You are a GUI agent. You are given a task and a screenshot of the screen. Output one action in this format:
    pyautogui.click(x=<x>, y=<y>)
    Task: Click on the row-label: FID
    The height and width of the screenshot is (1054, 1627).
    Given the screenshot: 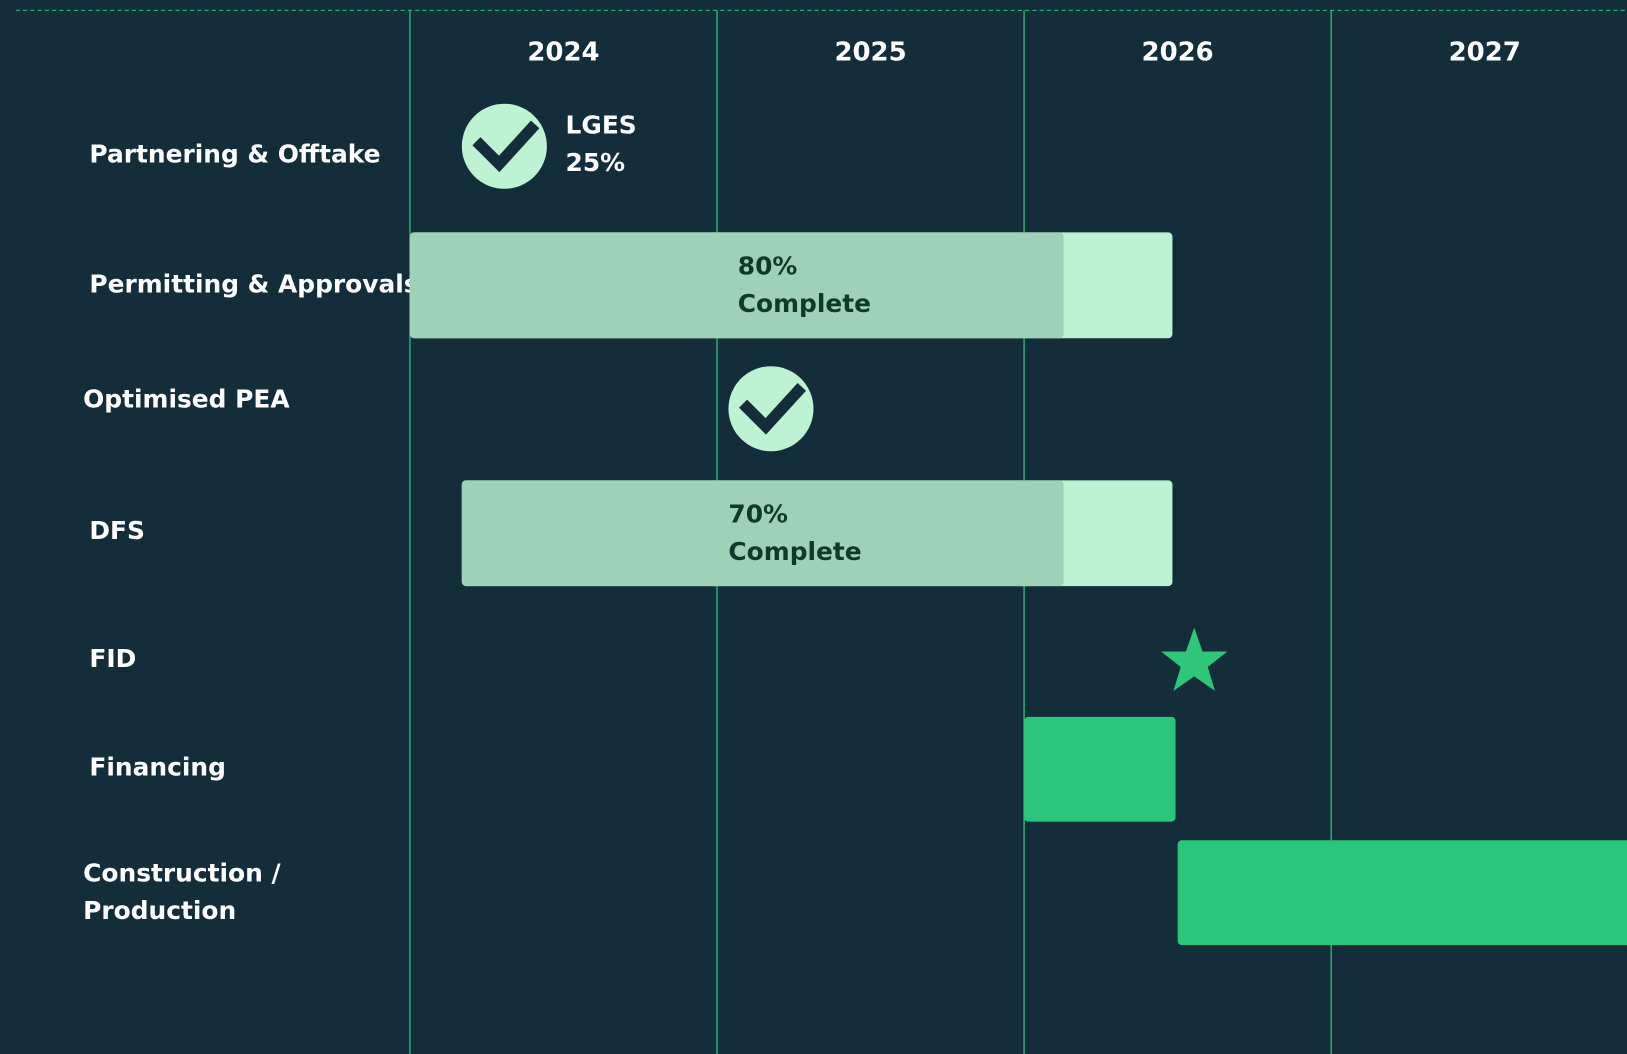 What is the action you would take?
    pyautogui.click(x=112, y=658)
    